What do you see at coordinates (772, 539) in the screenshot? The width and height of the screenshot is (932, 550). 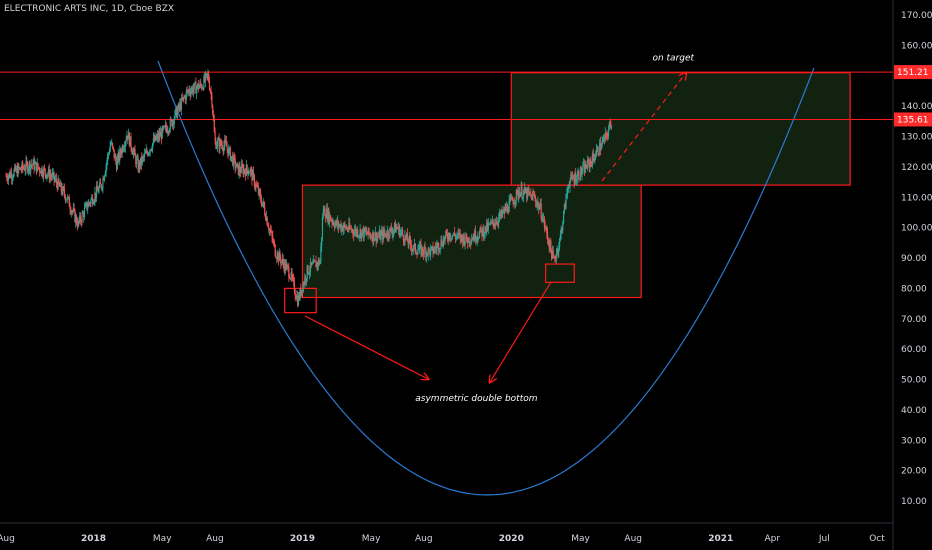 I see `x-tick-label: Apr` at bounding box center [772, 539].